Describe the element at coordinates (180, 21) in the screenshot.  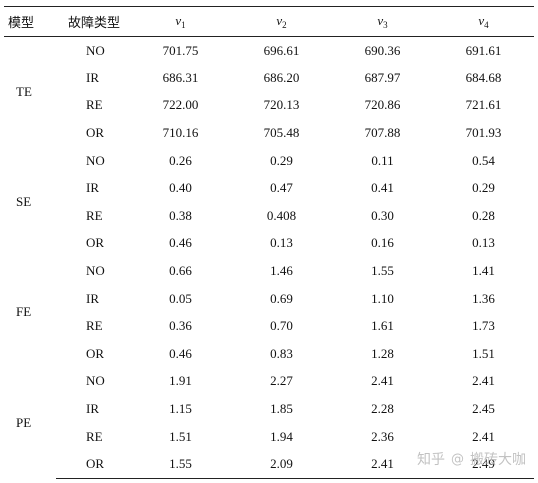
I see `header-v1: v1` at that location.